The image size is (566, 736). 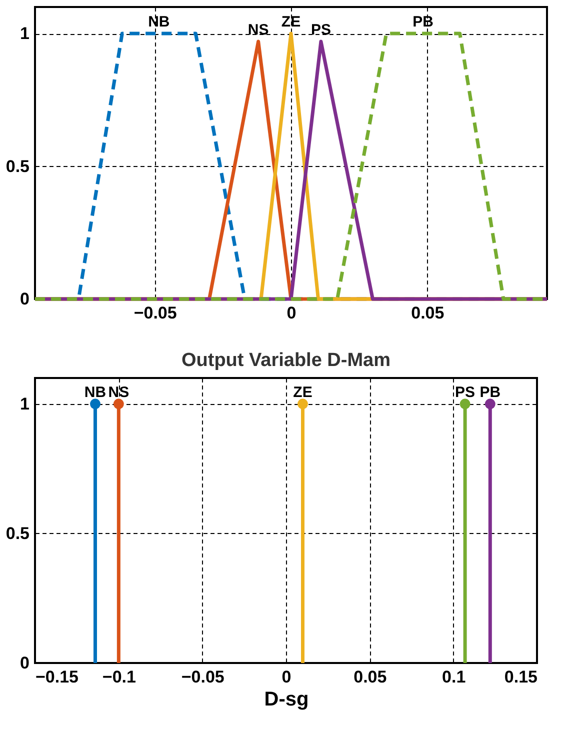 What do you see at coordinates (286, 699) in the screenshot?
I see `x-axis-title: D-sg` at bounding box center [286, 699].